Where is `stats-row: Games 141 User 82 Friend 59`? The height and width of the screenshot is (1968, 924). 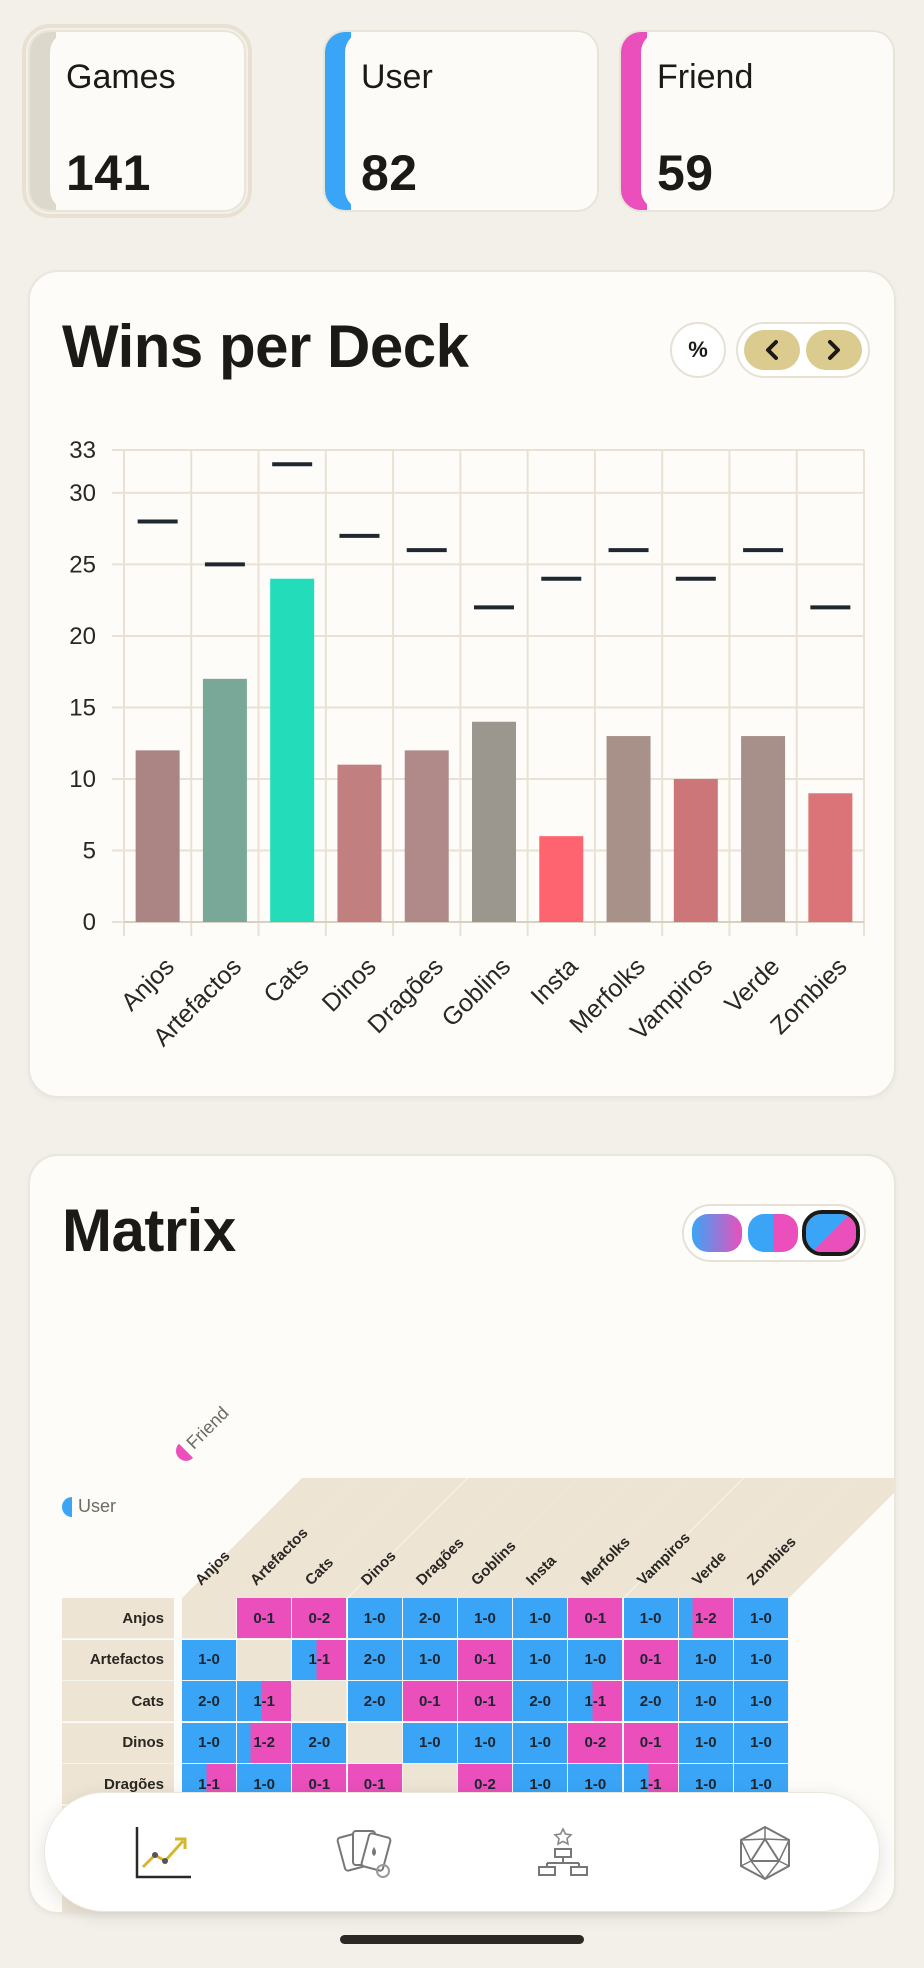
stats-row: Games 141 User 82 Friend 59 is located at coordinates (458, 121).